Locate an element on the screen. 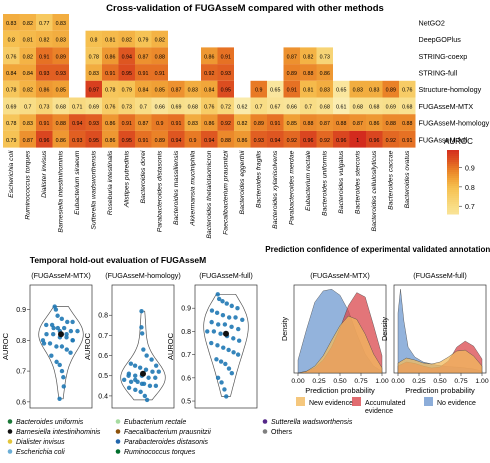 This screenshot has width=490, height=463. heatmap-value: 0.68 is located at coordinates (325, 107).